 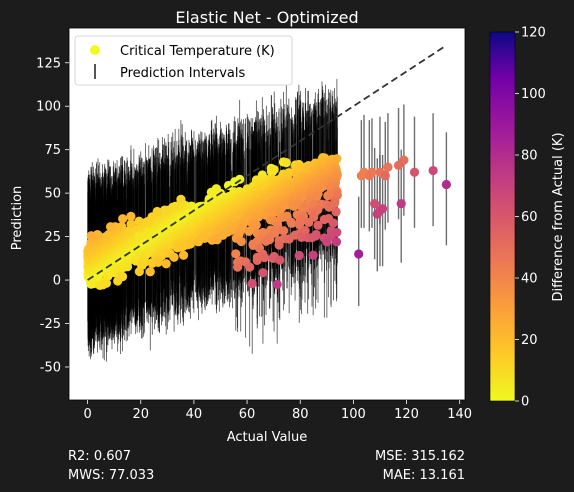 I want to click on chart-title: Elastic Net - Optimized, so click(x=266, y=17).